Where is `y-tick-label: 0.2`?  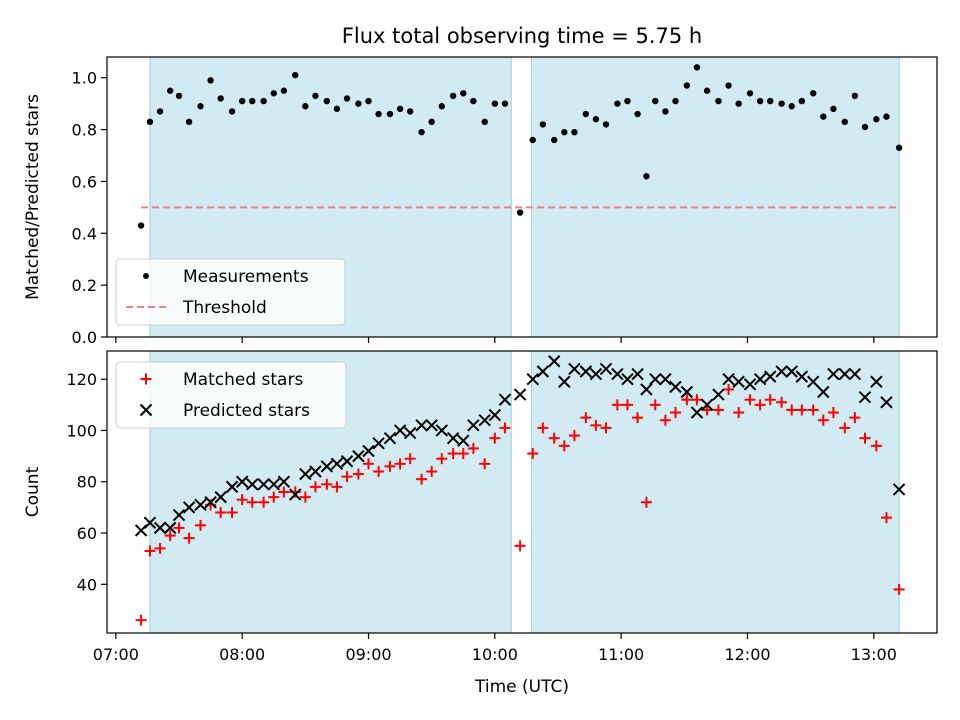 y-tick-label: 0.2 is located at coordinates (84, 285).